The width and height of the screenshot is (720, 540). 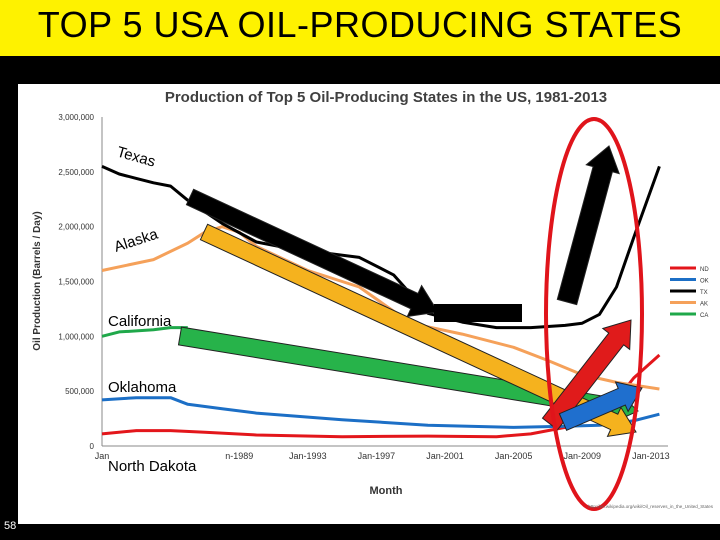 What do you see at coordinates (445, 456) in the screenshot?
I see `x-tick-label: Jan-2001` at bounding box center [445, 456].